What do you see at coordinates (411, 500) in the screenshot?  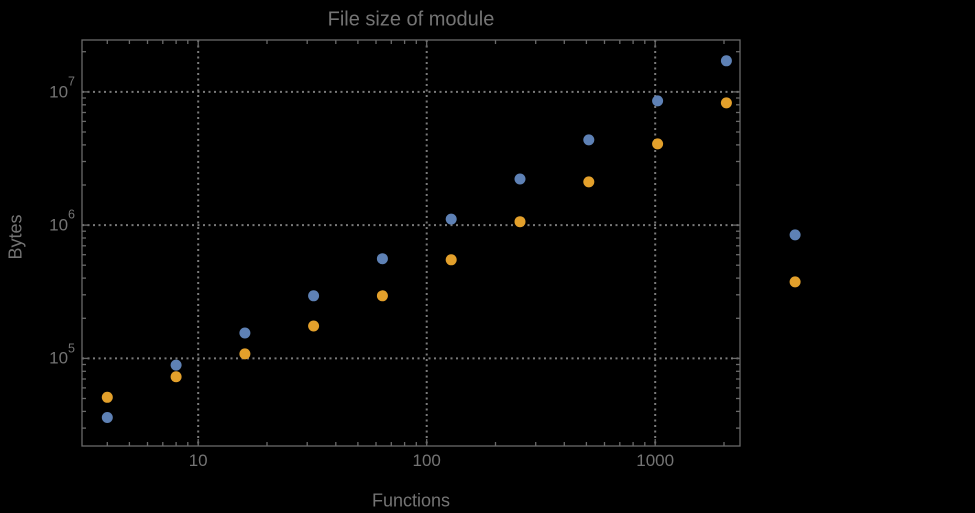 I see `x-axis-title: Functions` at bounding box center [411, 500].